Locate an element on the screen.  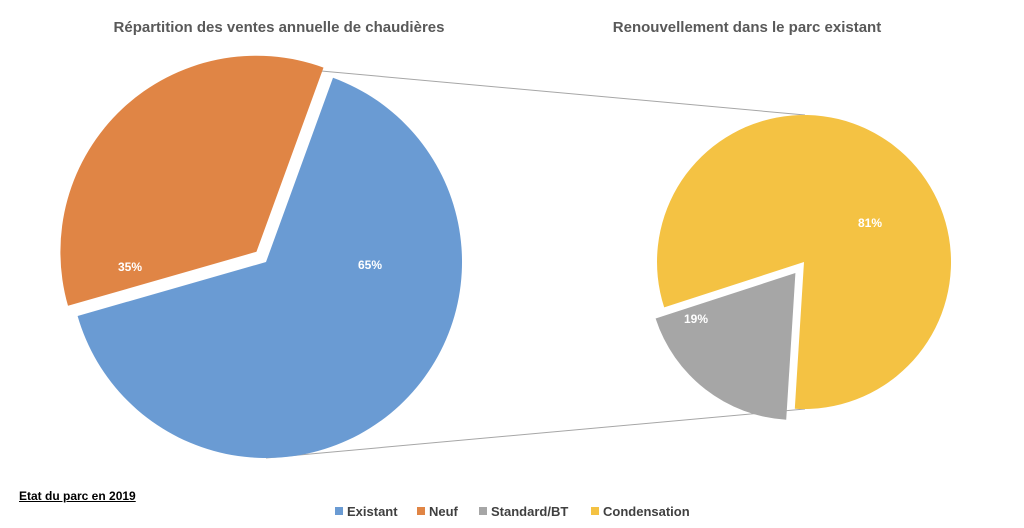
legend-swatch-existant is located at coordinates (339, 511).